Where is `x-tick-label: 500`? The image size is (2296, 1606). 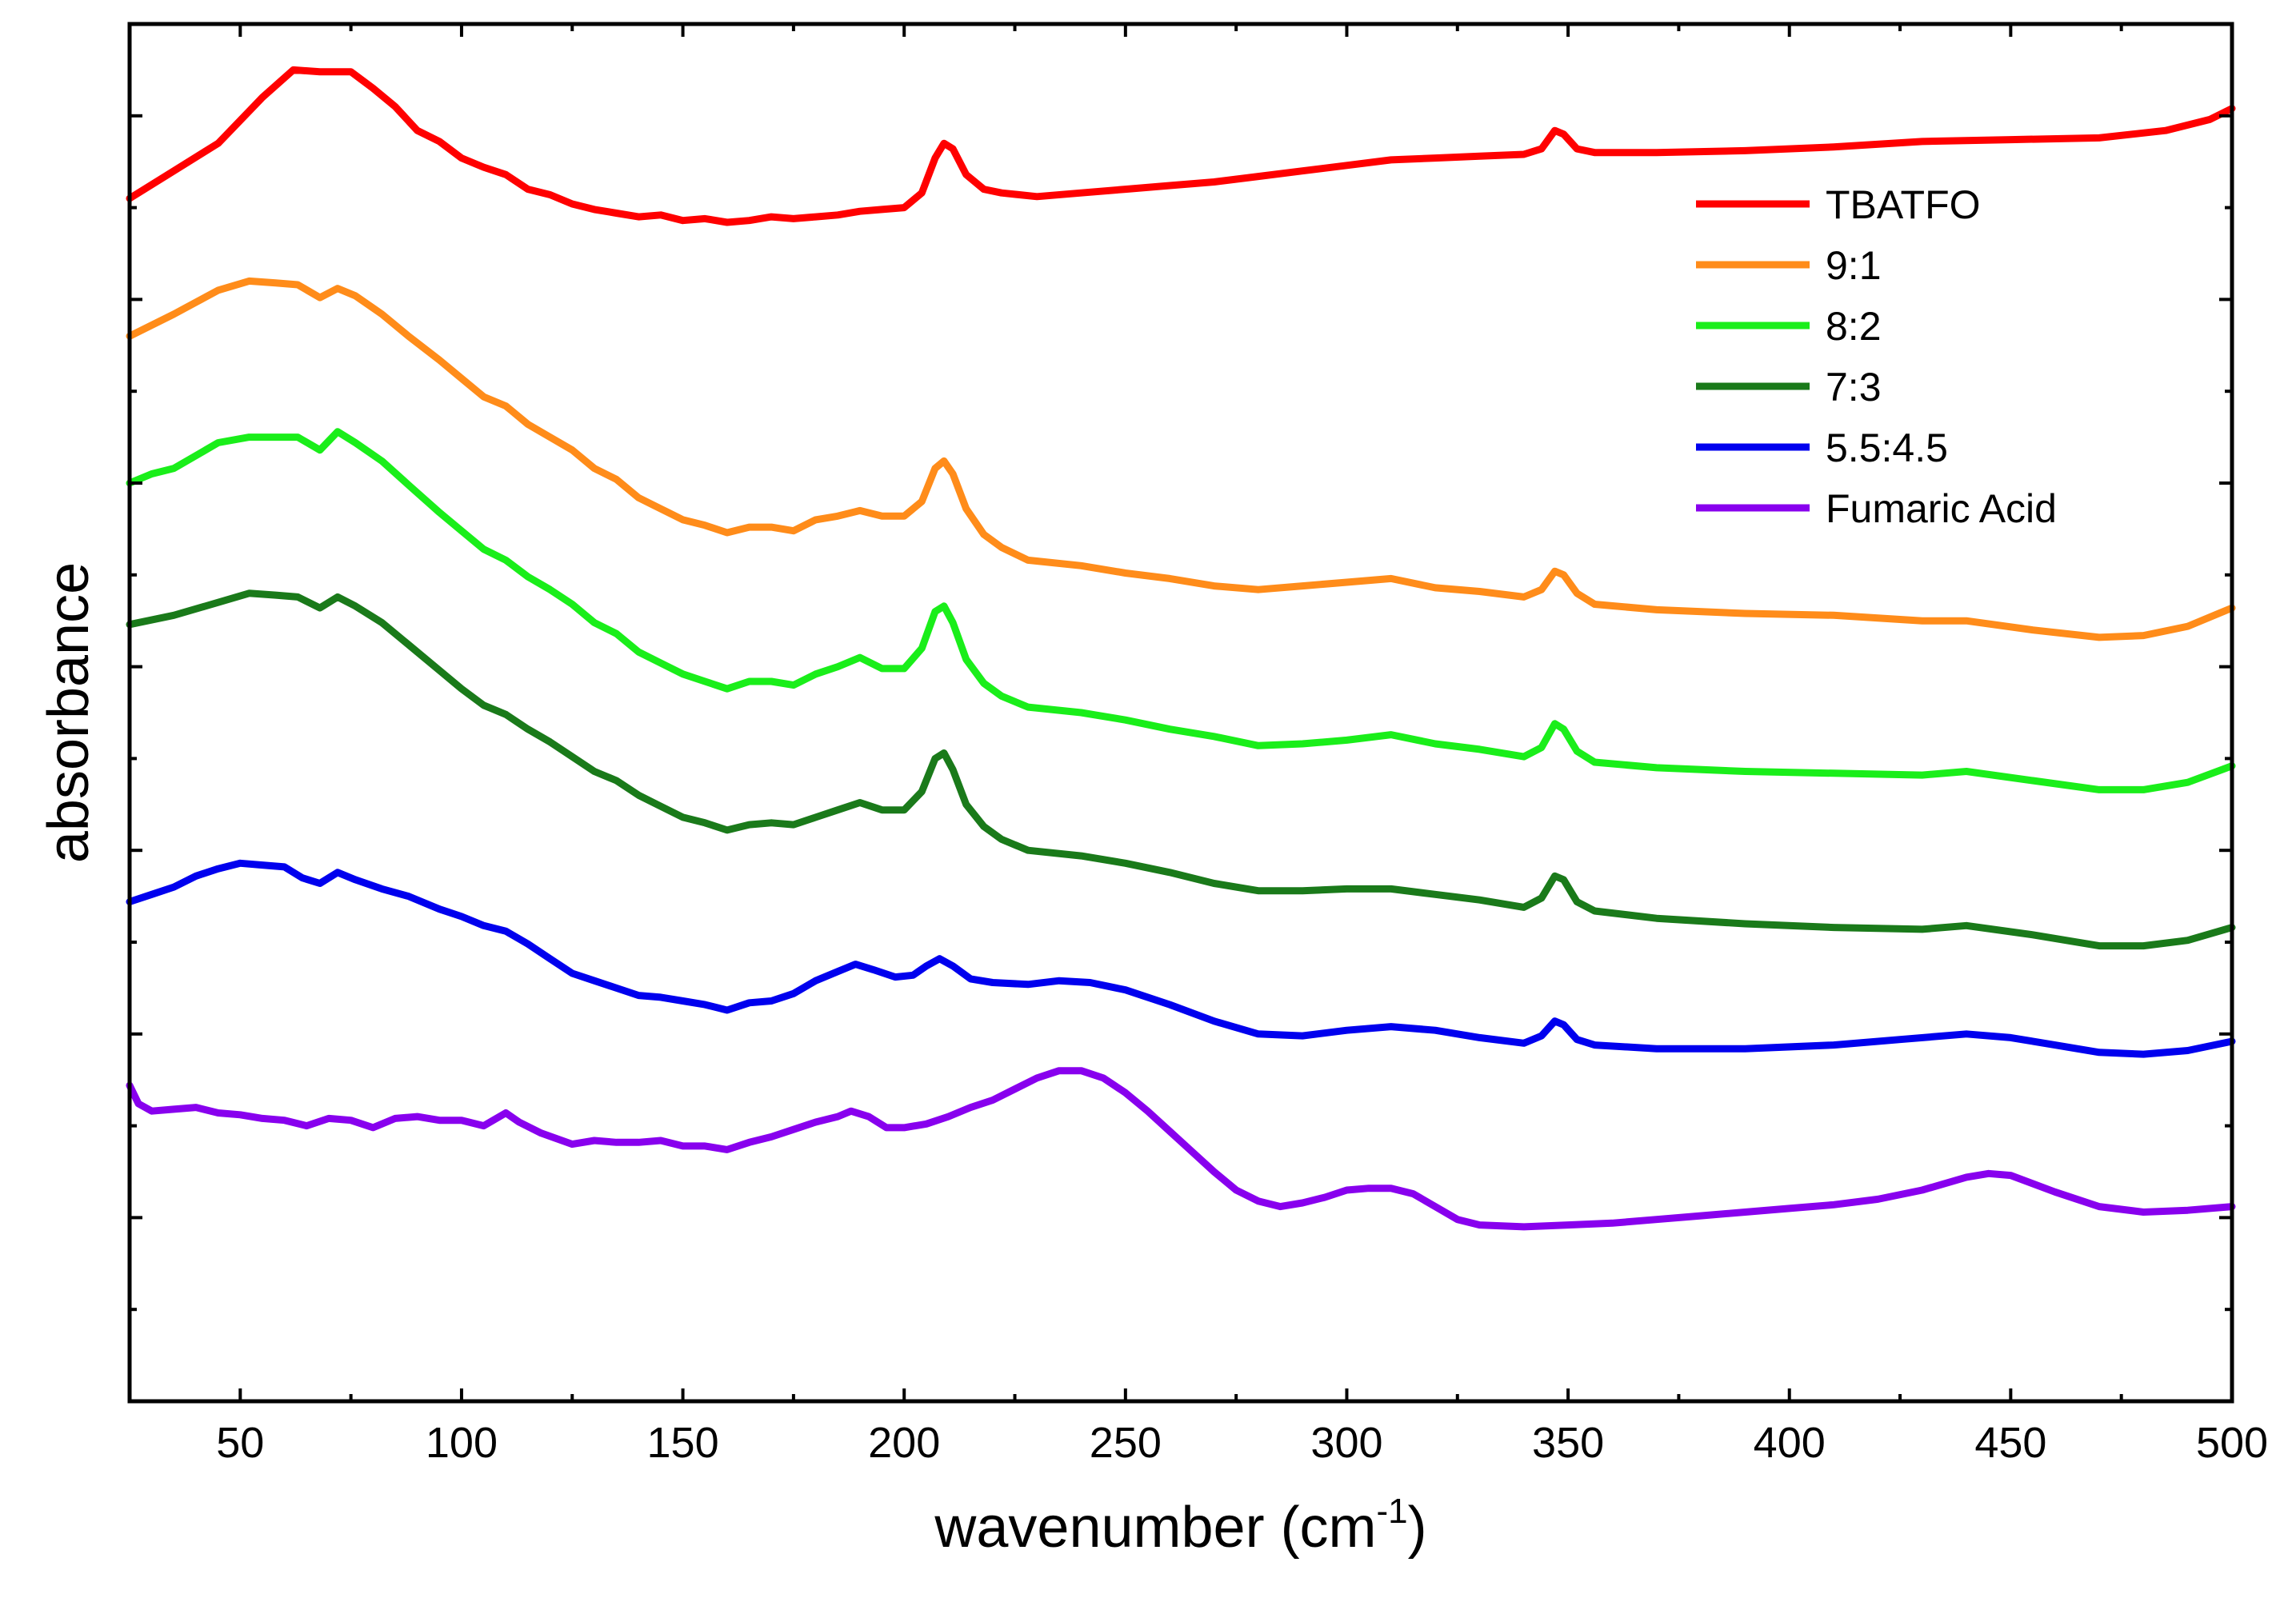
x-tick-label: 500 is located at coordinates (2232, 1443).